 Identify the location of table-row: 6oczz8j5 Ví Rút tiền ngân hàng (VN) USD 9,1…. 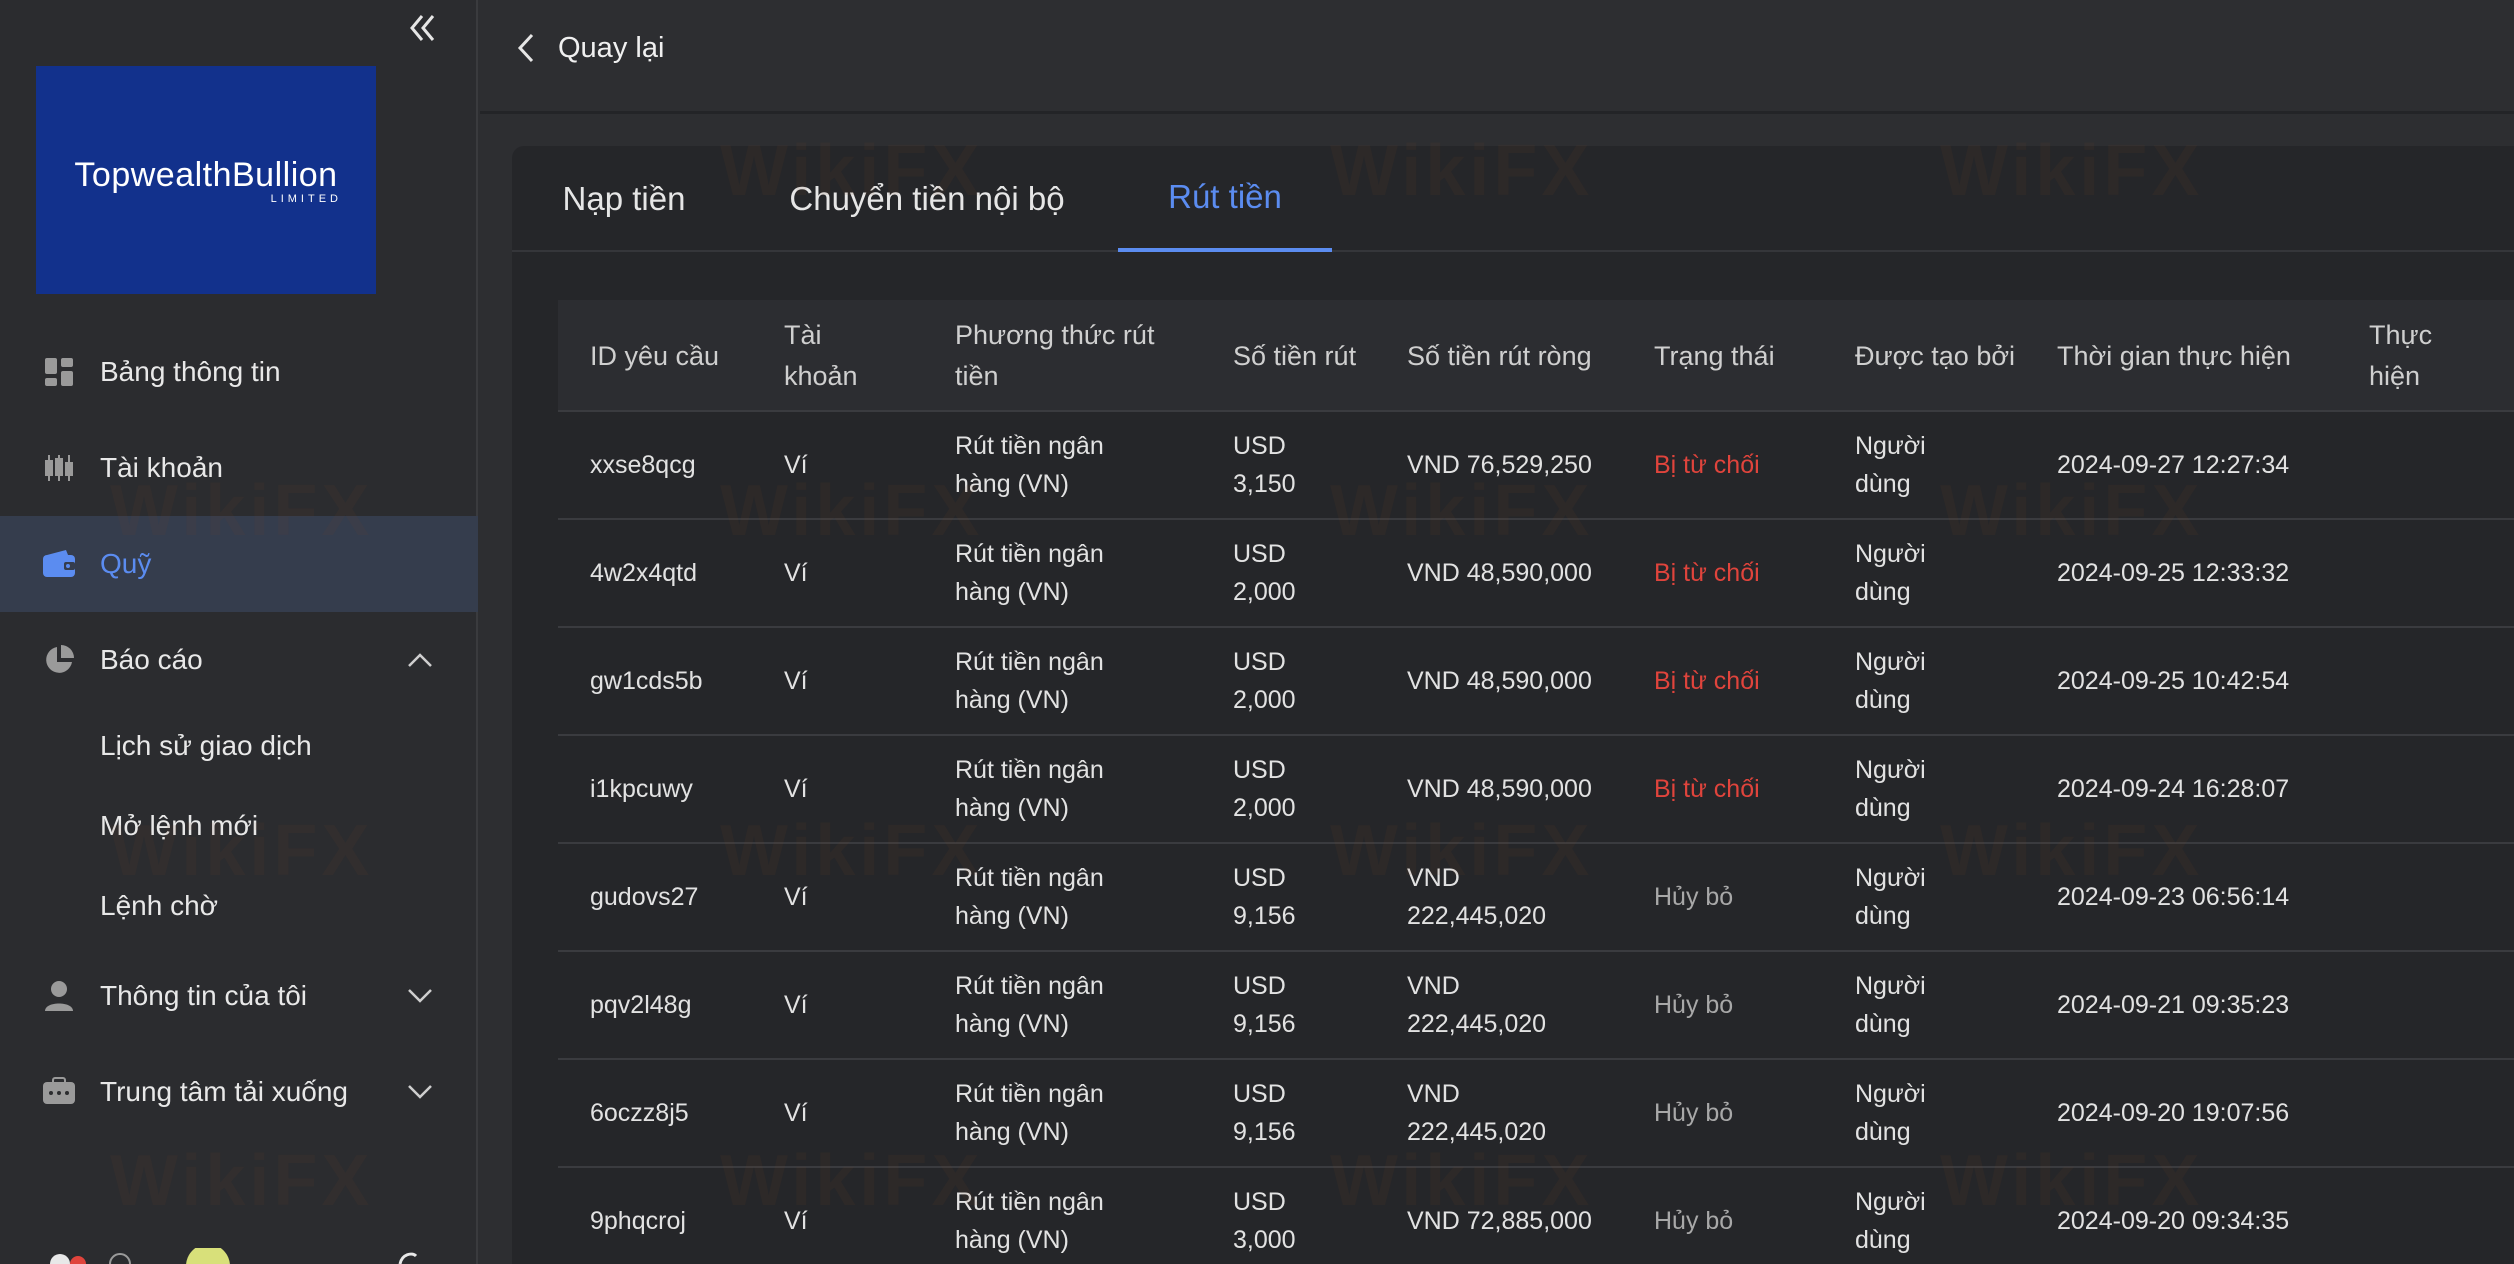
(1536, 1114).